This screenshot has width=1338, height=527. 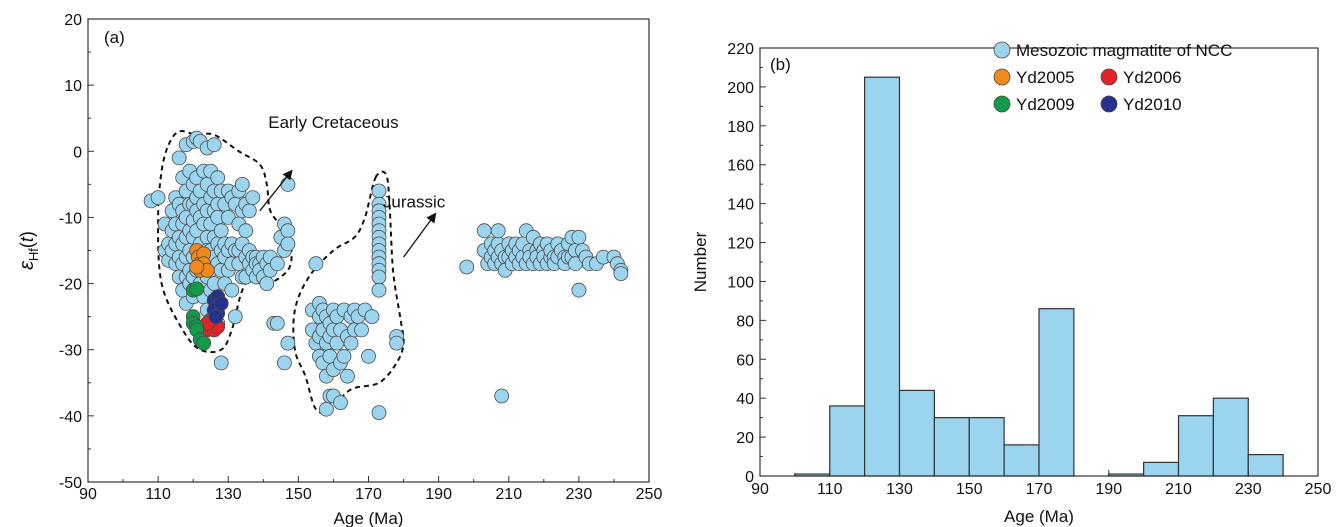 I want to click on y-tick-label: 220, so click(x=740, y=49).